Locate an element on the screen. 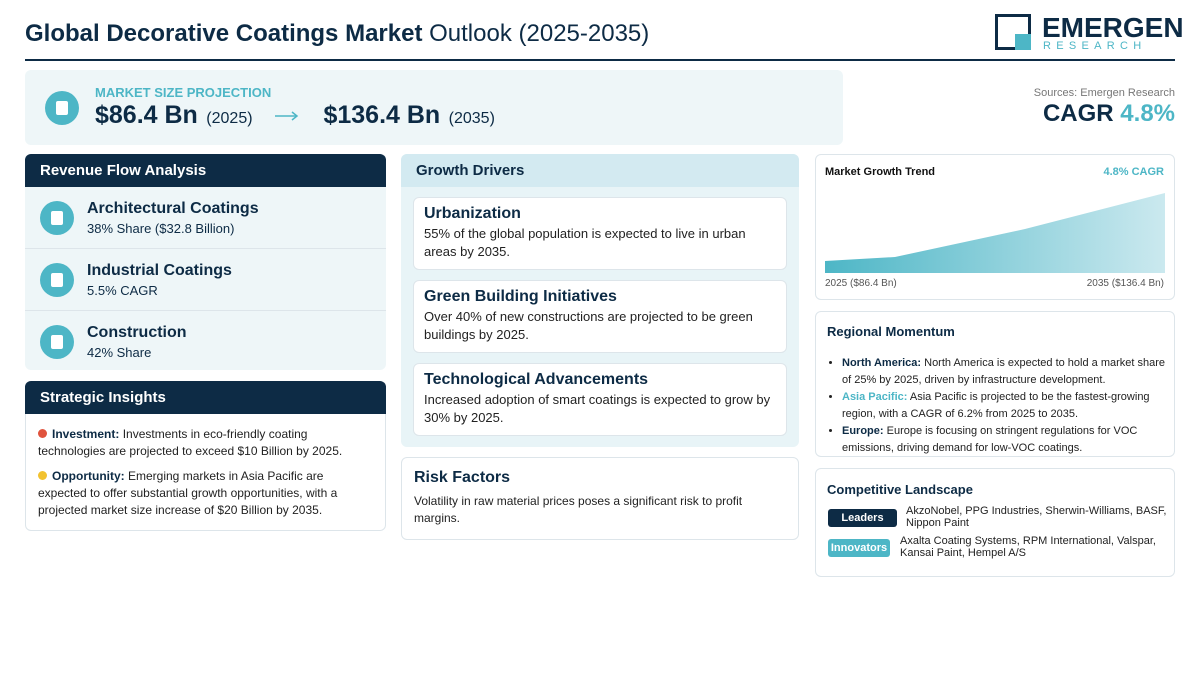 This screenshot has height=700, width=1200. revenue-name: Architectural Coatings is located at coordinates (173, 208).